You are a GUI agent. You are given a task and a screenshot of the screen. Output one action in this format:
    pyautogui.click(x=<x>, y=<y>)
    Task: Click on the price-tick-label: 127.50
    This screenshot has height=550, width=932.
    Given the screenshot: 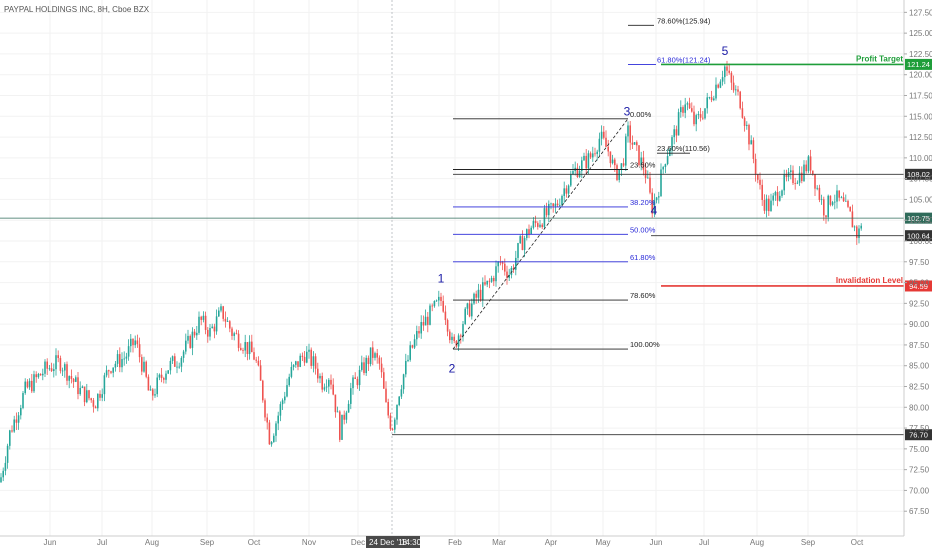 What is the action you would take?
    pyautogui.click(x=920, y=12)
    